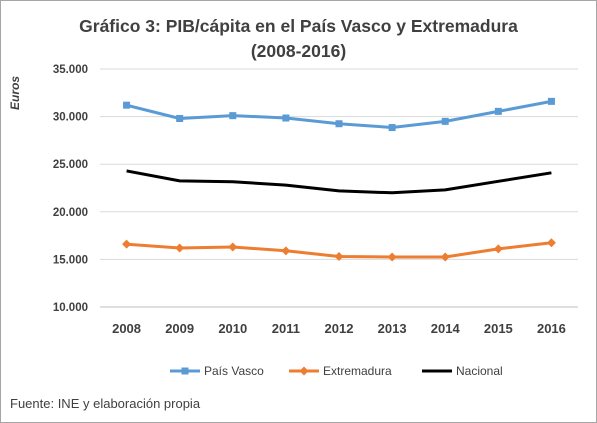 The image size is (597, 423). Describe the element at coordinates (298, 51) in the screenshot. I see `chart-title-line-2: (2008-2016)` at that location.